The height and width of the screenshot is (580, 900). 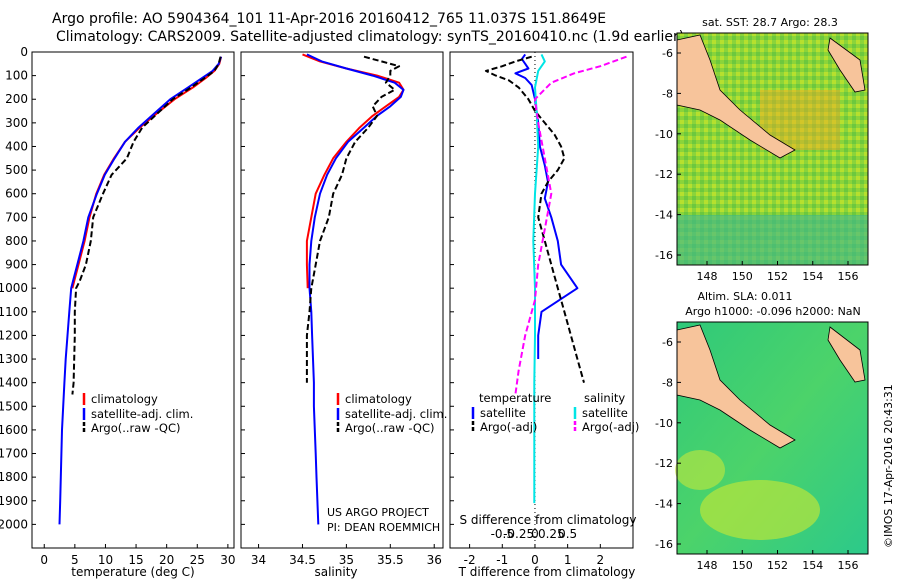 I want to click on depth-tick-label: 1100, so click(x=14, y=312).